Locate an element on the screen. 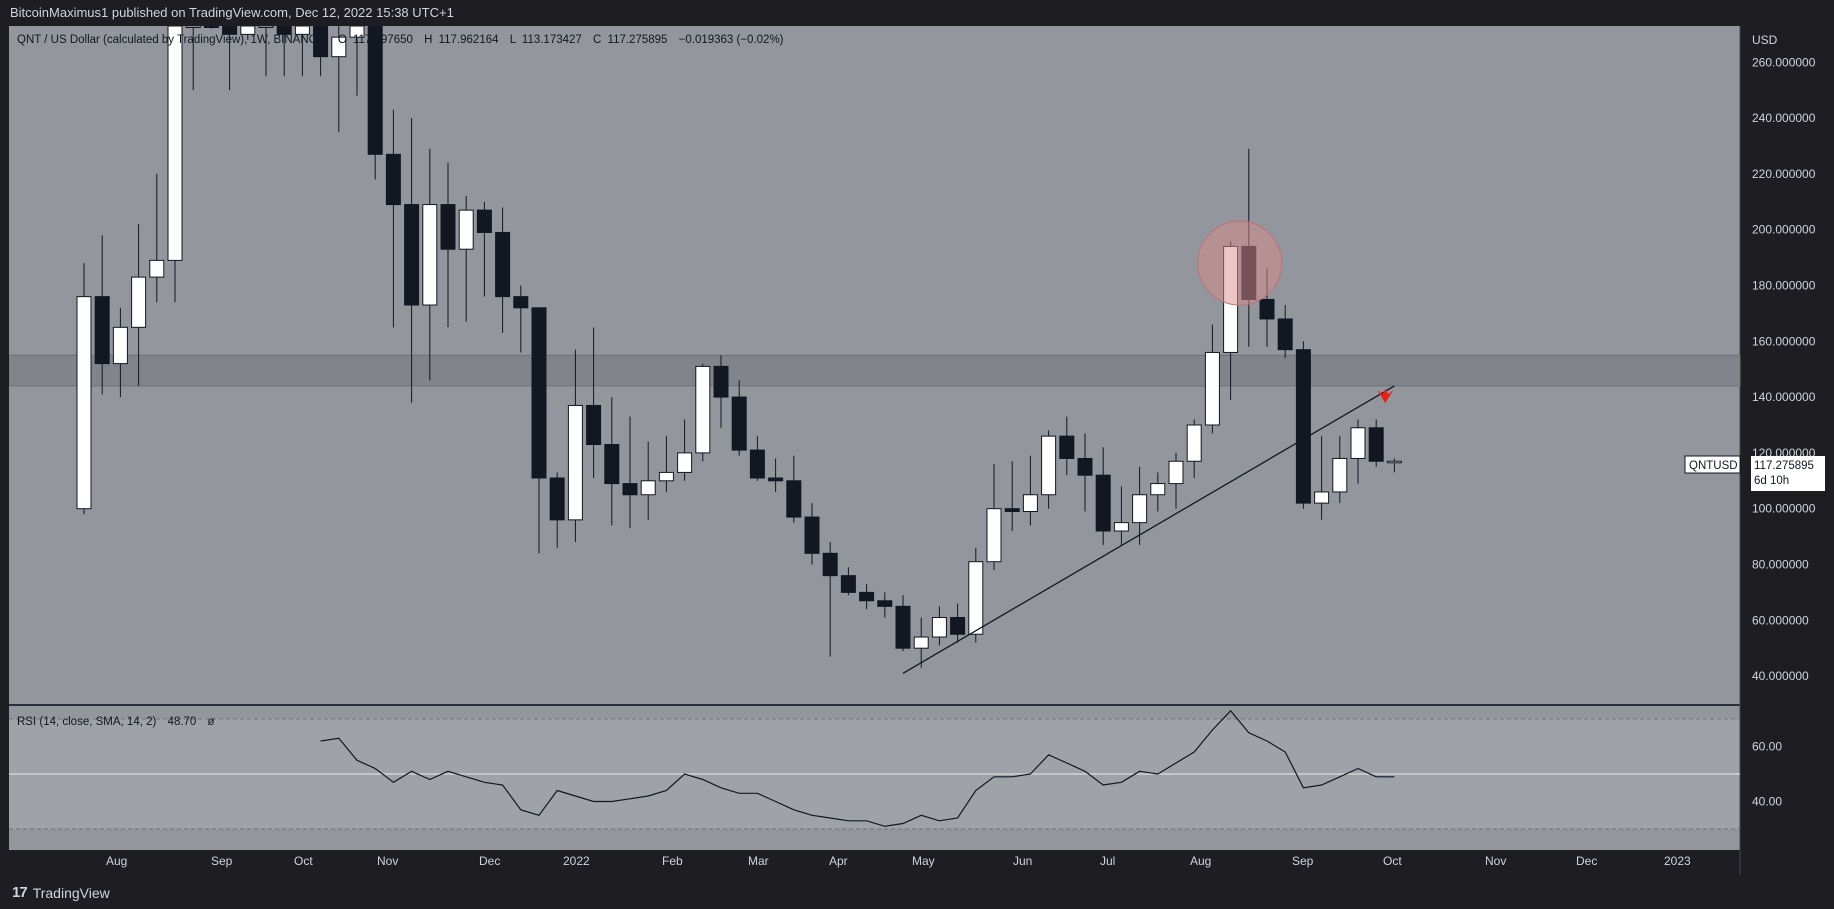 The image size is (1834, 909). tradingview-logo-icon: 17 is located at coordinates (20, 892).